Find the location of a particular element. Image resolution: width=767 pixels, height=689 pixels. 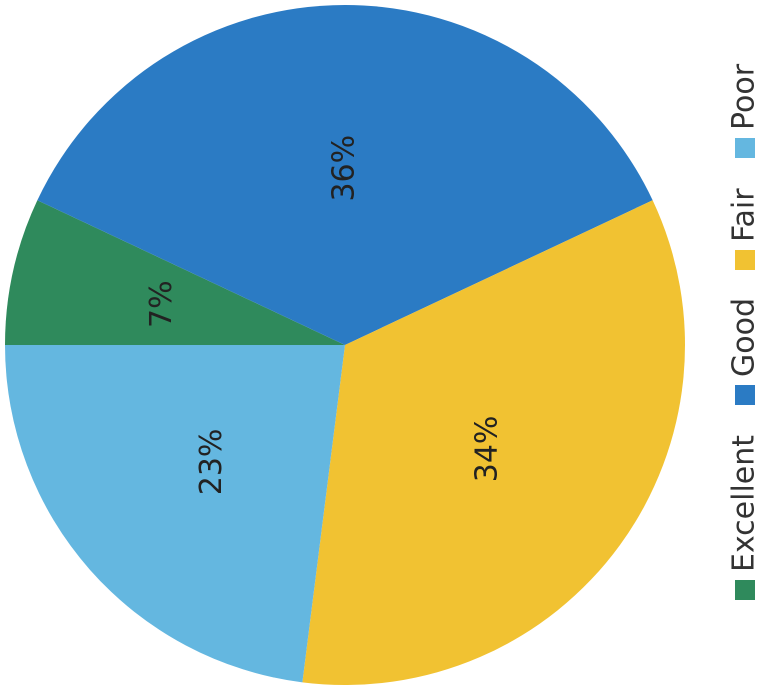

slice-label: 7% is located at coordinates (161, 304).